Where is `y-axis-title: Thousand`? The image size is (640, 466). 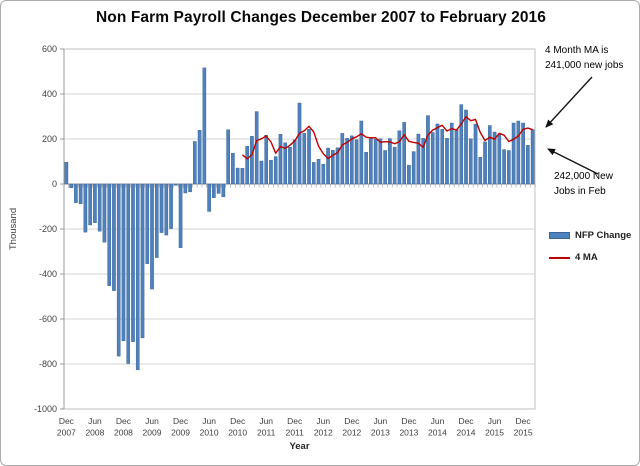
y-axis-title: Thousand is located at coordinates (13, 229).